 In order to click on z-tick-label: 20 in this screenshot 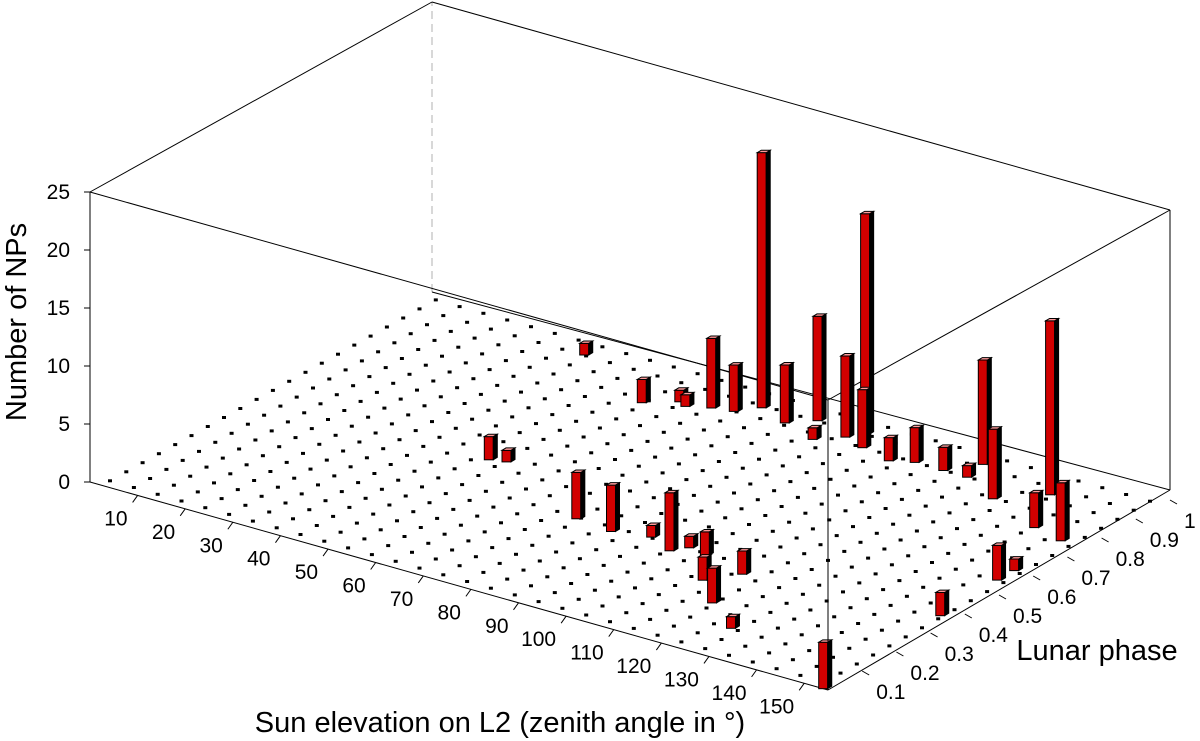, I will do `click(58, 250)`.